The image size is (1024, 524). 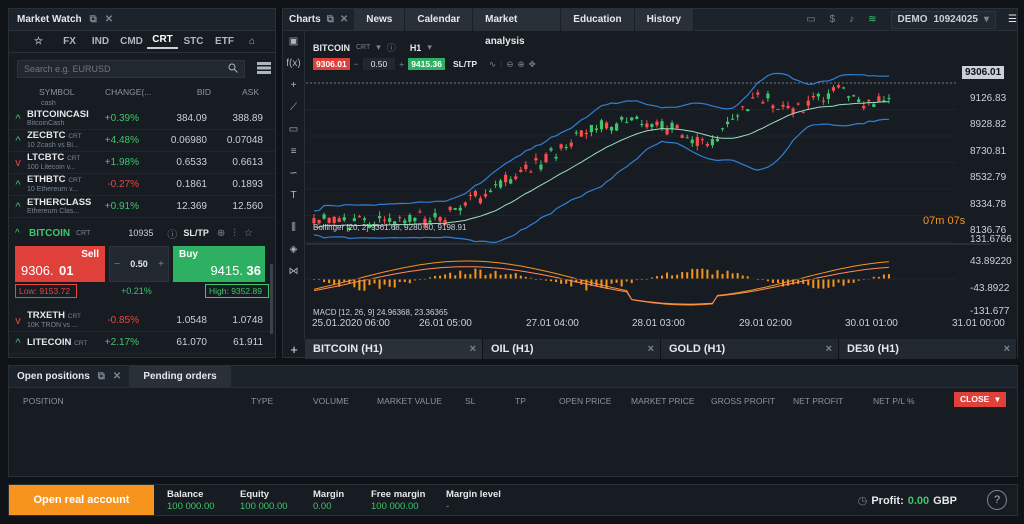 I want to click on col-net-profit: NET PROFIT, so click(x=818, y=401).